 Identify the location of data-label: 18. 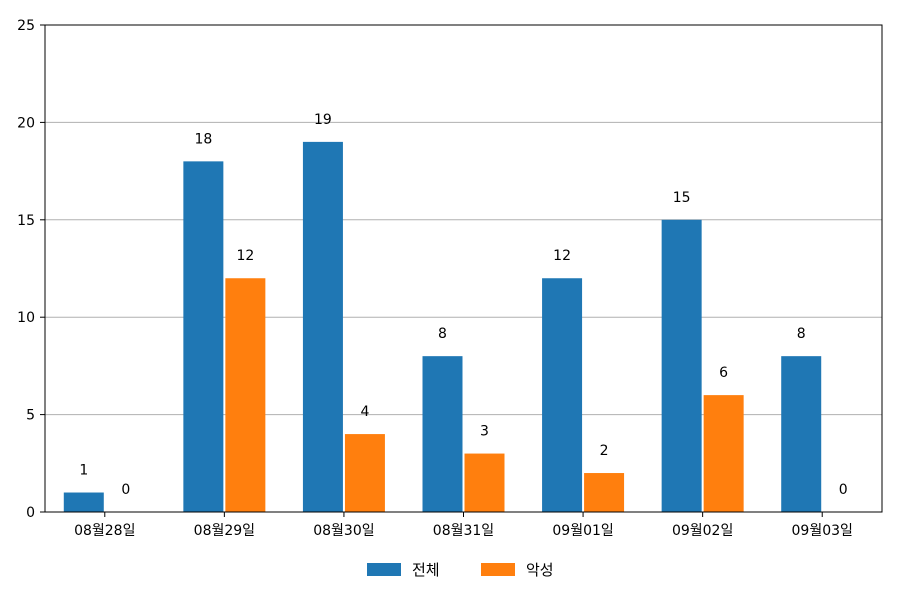
(203, 139).